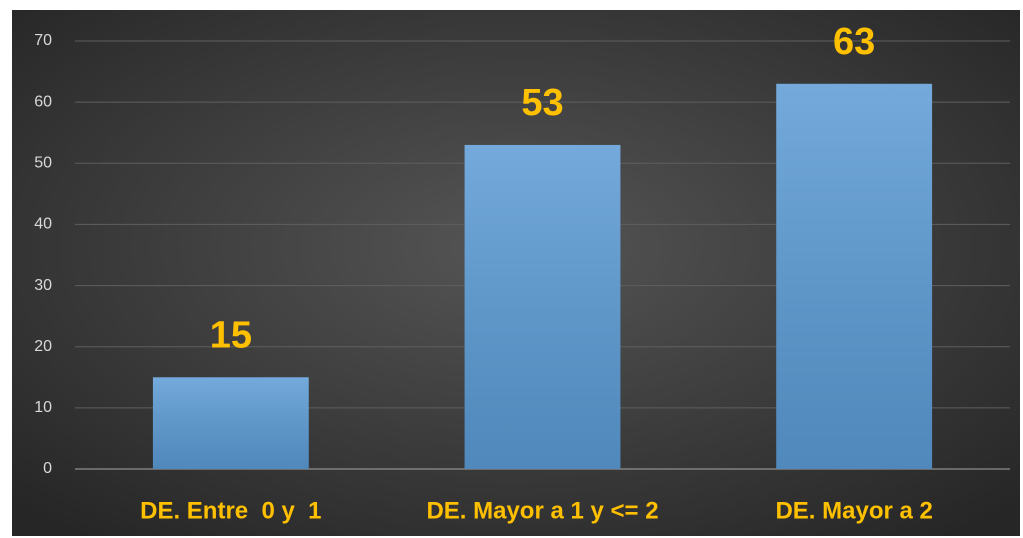 The width and height of the screenshot is (1023, 538). What do you see at coordinates (43, 163) in the screenshot?
I see `y-tick-label: 50` at bounding box center [43, 163].